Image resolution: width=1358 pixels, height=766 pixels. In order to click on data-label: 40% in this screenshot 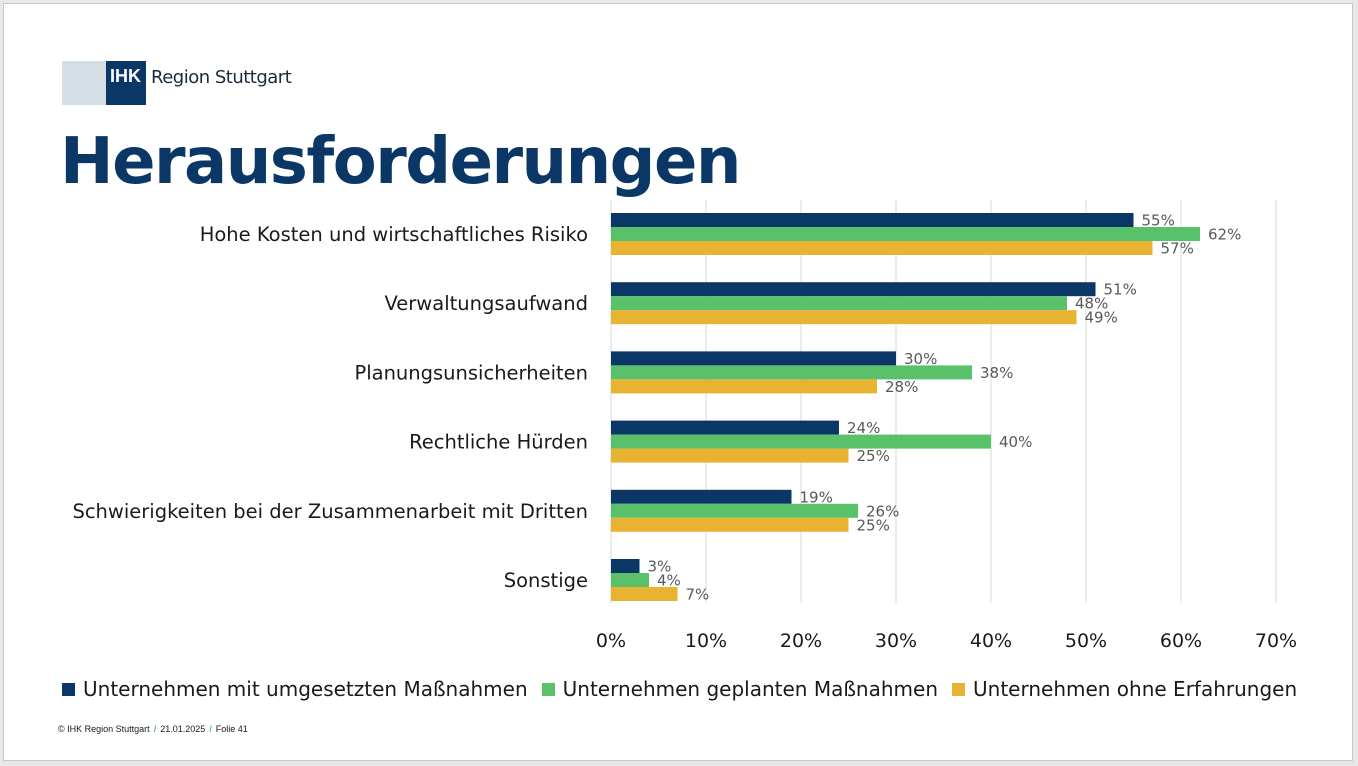, I will do `click(1015, 442)`.